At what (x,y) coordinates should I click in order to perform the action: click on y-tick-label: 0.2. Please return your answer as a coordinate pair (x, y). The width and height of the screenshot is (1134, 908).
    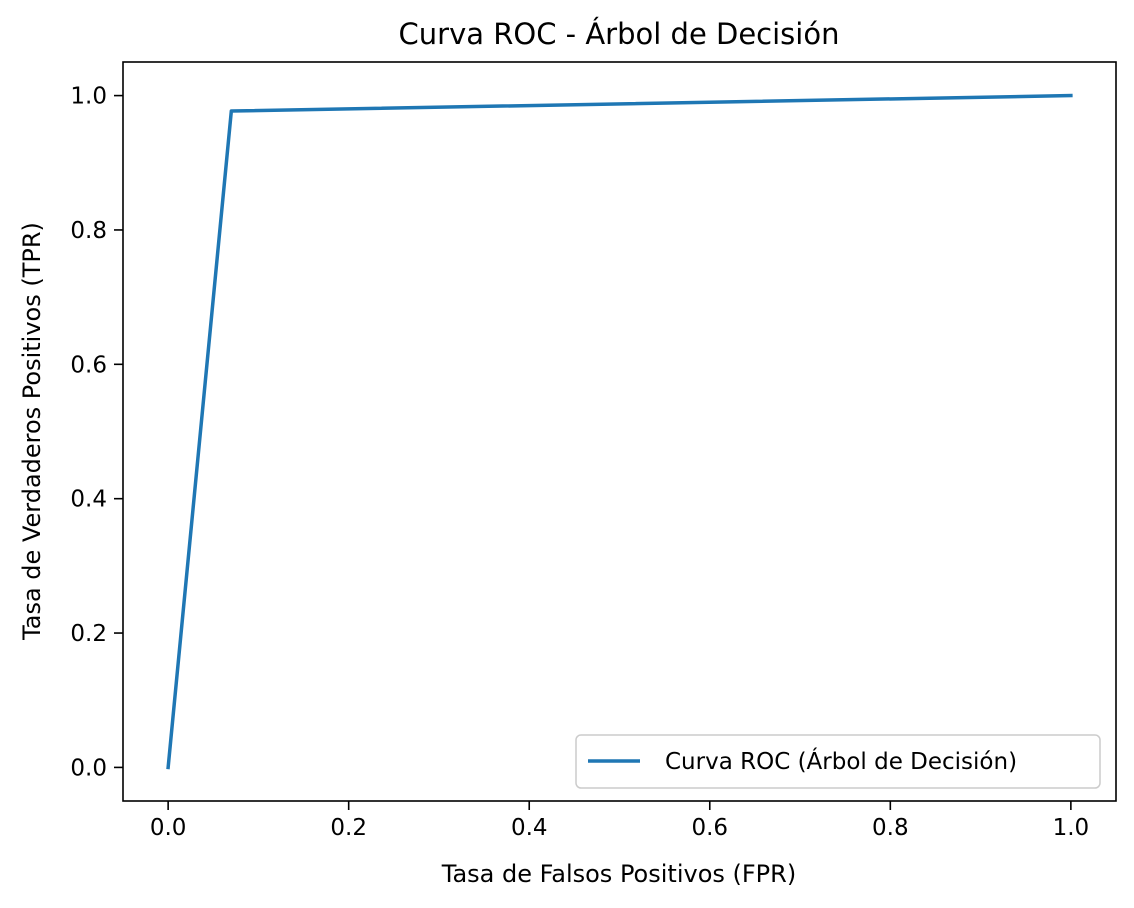
    Looking at the image, I should click on (88, 634).